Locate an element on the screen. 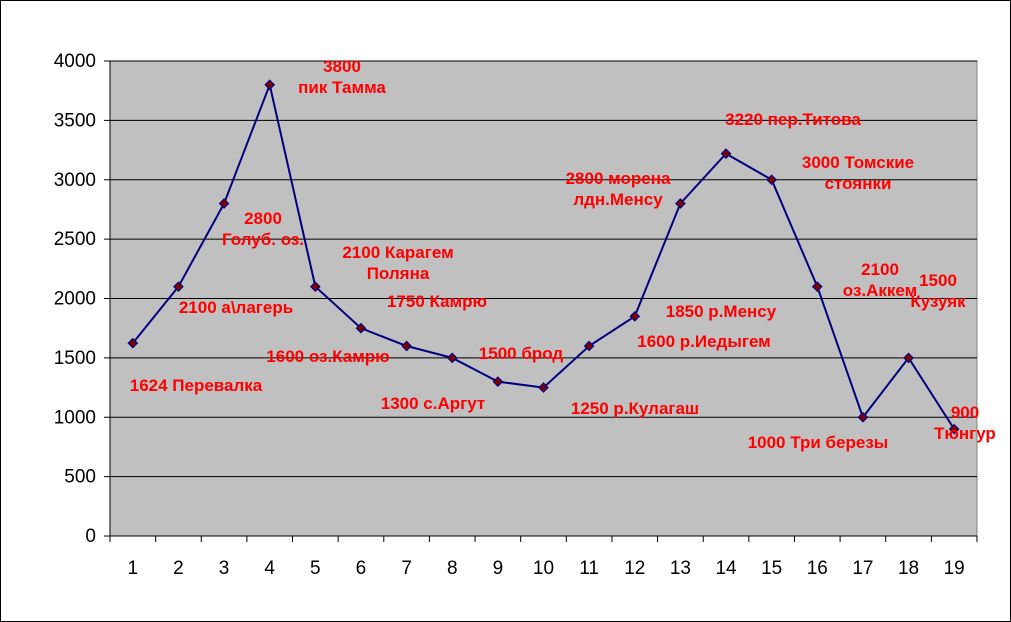 The image size is (1011, 622). x-tick-label: 17 is located at coordinates (862, 568).